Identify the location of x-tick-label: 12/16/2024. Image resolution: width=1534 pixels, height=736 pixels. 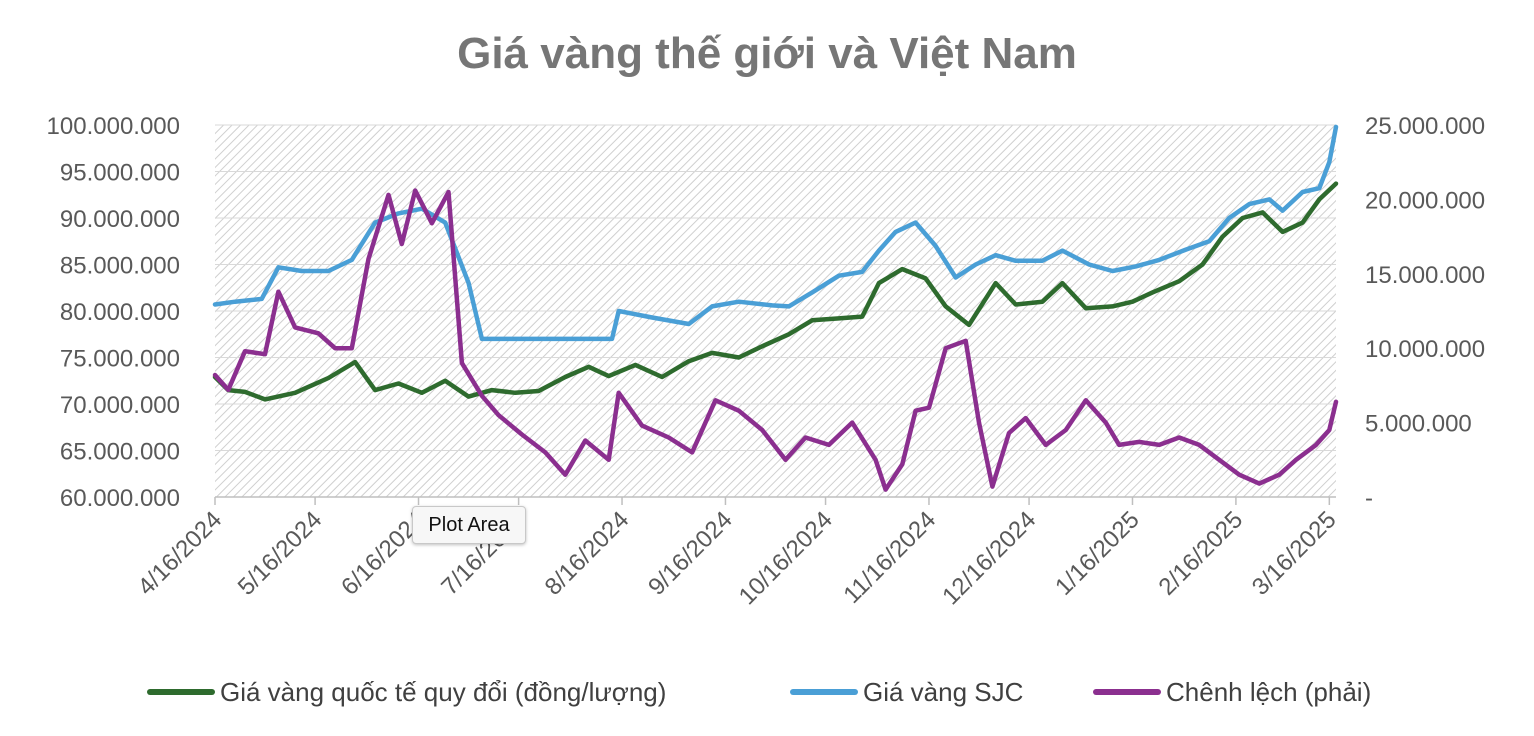
(989, 558).